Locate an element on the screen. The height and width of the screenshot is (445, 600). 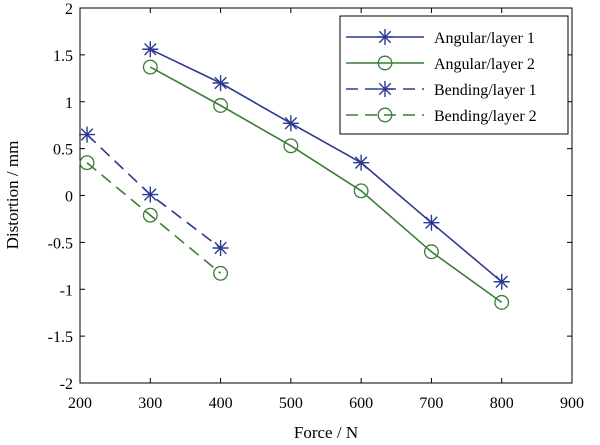
x-tick-label: 200 is located at coordinates (80, 403).